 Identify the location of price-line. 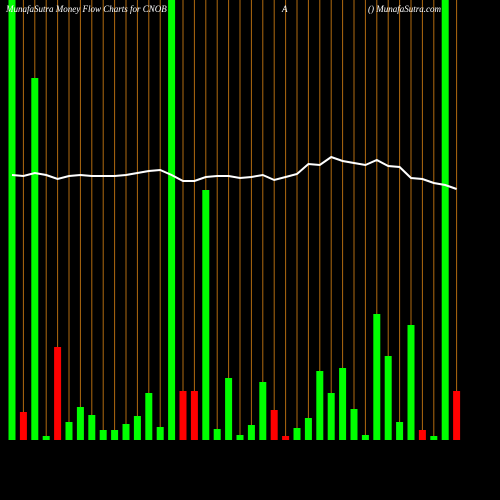
(234, 172).